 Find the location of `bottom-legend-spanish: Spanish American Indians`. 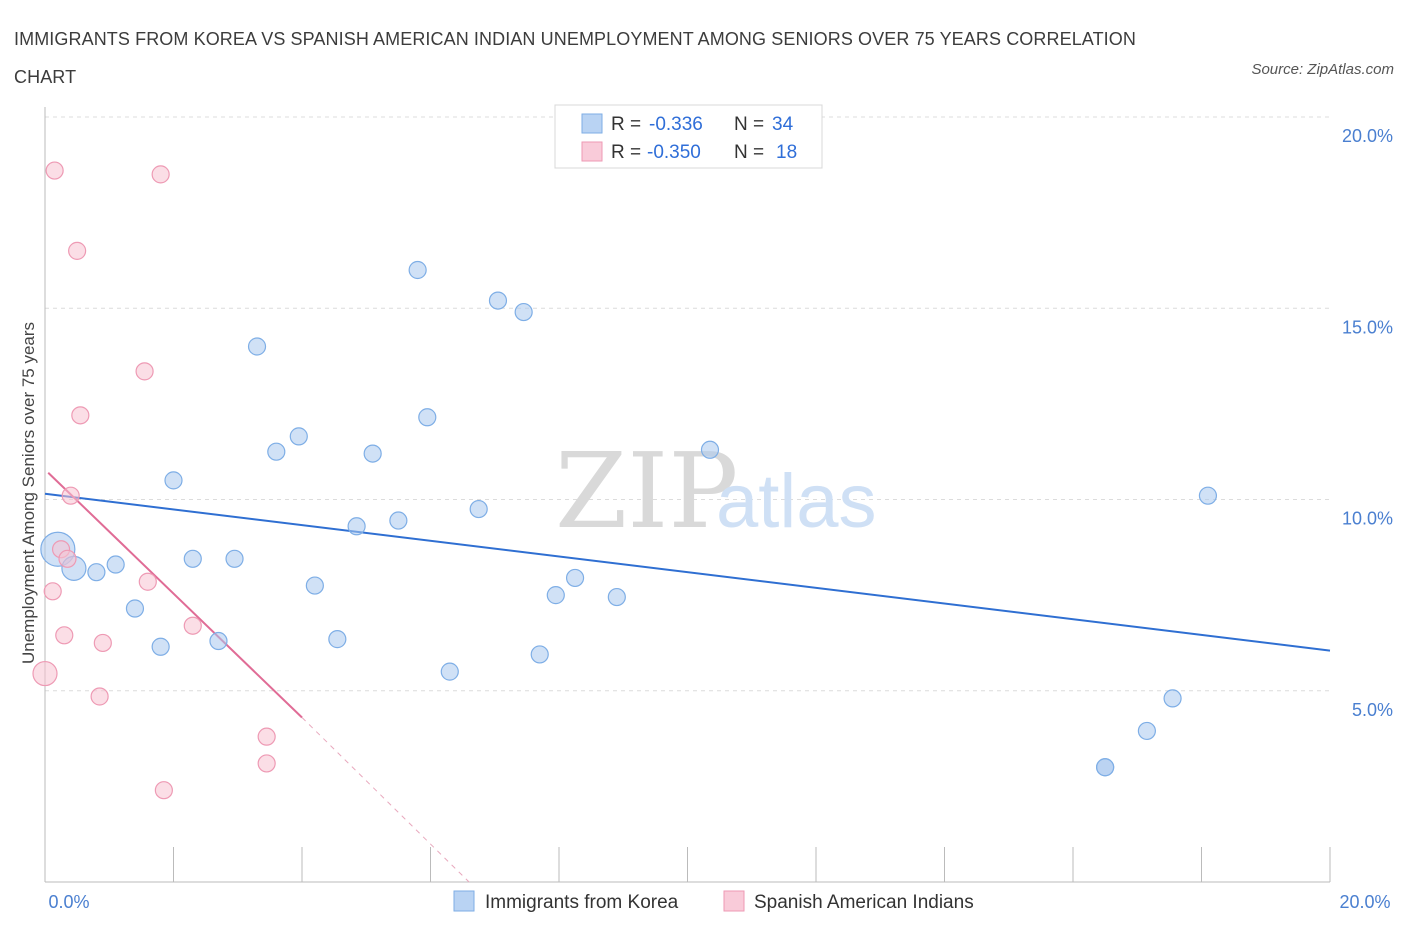

bottom-legend-spanish: Spanish American Indians is located at coordinates (864, 902).